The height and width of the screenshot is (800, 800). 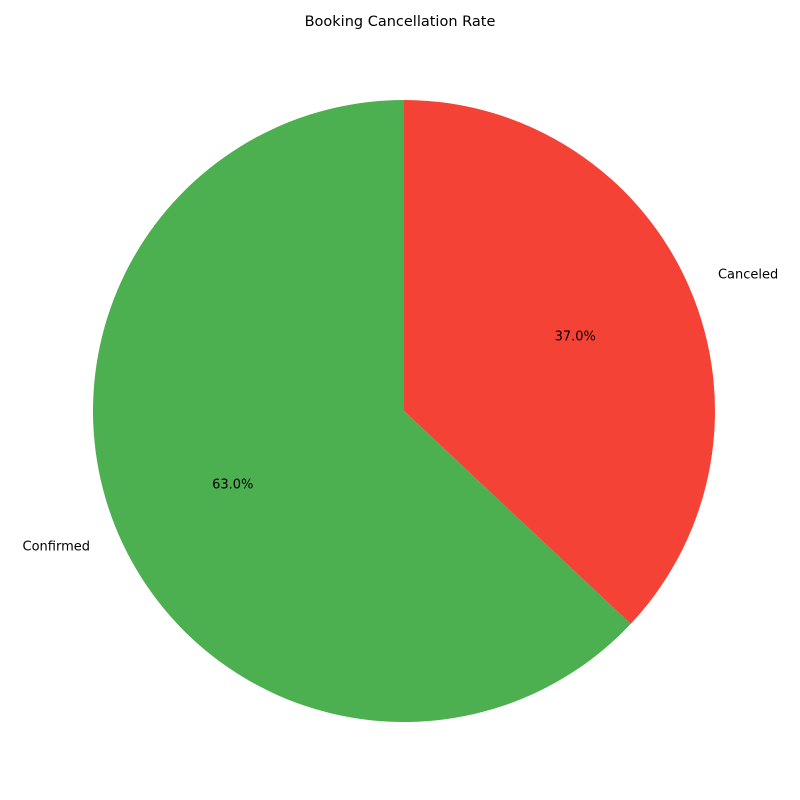 I want to click on chart-title: Booking Cancellation Rate, so click(x=400, y=22).